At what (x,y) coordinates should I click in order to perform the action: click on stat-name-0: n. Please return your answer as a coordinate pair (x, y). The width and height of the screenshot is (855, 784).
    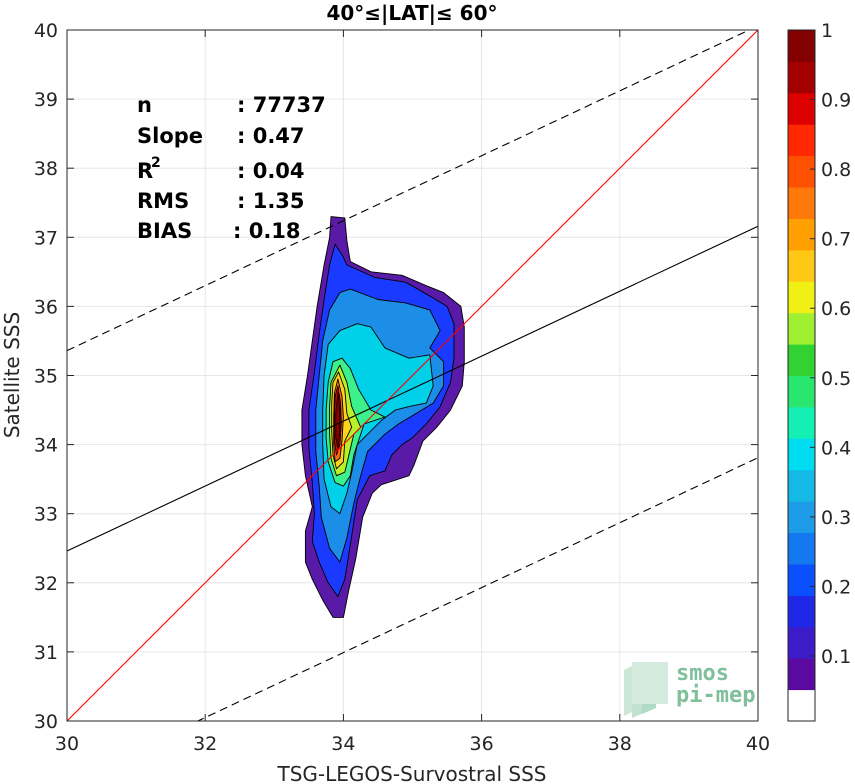
    Looking at the image, I should click on (144, 105).